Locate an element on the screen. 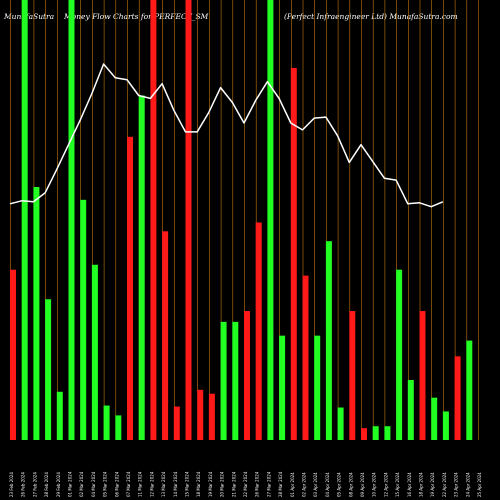 The height and width of the screenshot is (500, 500). x-tick-label: 12 Apr 2024 is located at coordinates (385, 484).